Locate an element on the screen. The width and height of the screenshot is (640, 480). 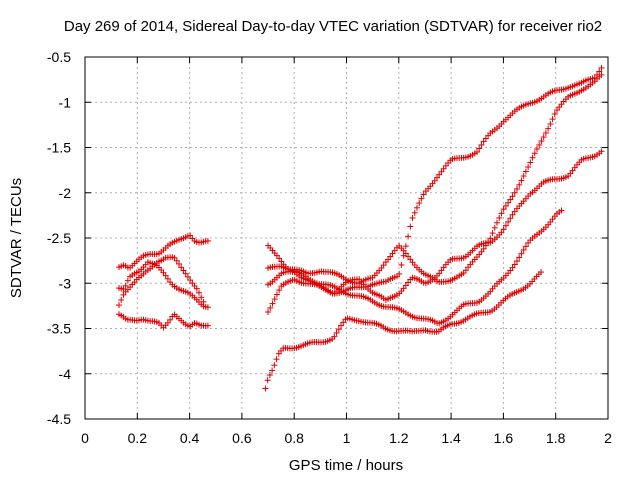
x-tick-label: 0 is located at coordinates (85, 438).